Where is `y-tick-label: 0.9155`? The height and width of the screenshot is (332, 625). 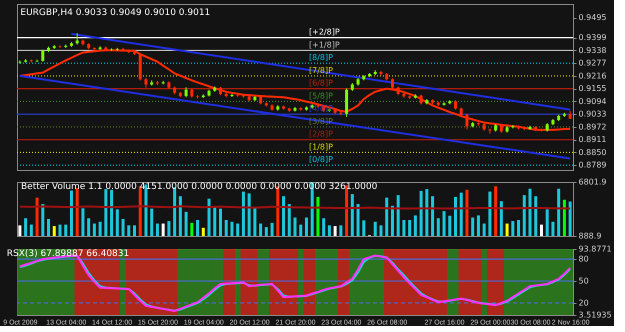 y-tick-label: 0.9155 is located at coordinates (592, 89).